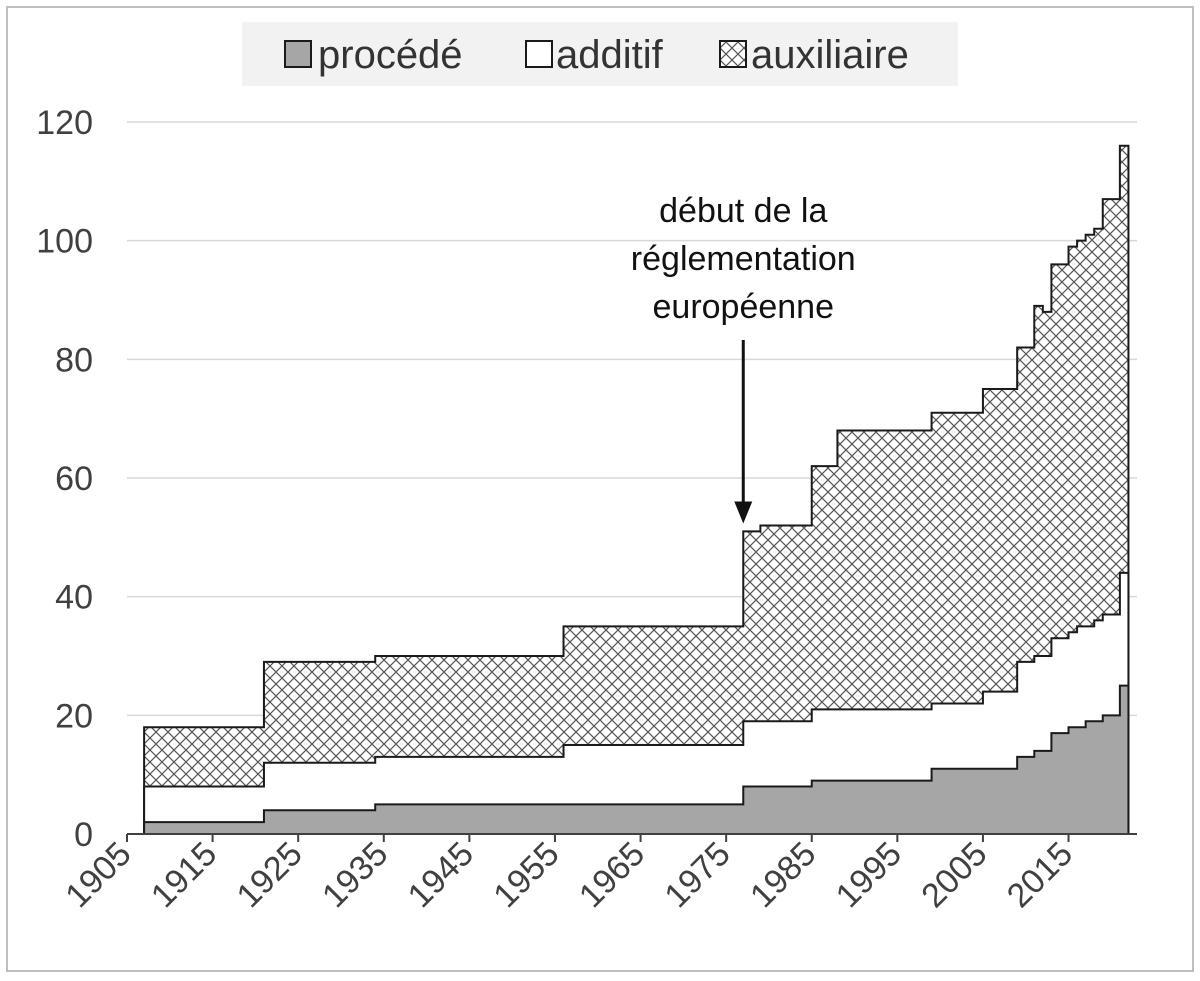 The image size is (1200, 981). What do you see at coordinates (74, 479) in the screenshot?
I see `y-tick-label-60: 60` at bounding box center [74, 479].